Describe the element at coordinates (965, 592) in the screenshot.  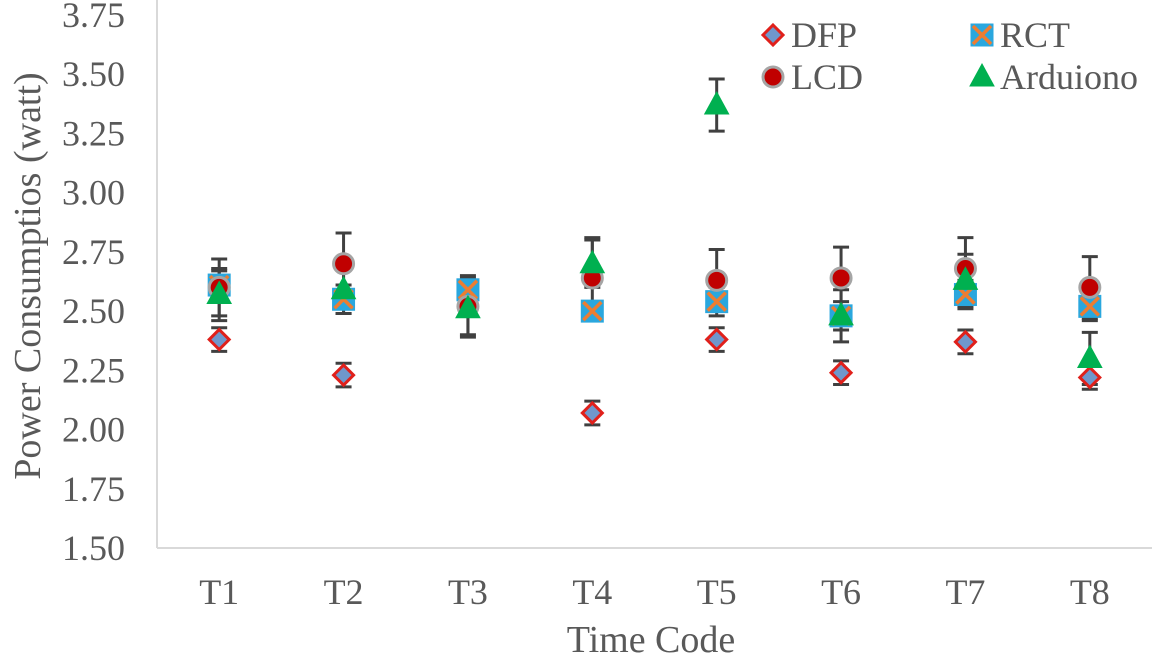
I see `x-tick-label: T7` at that location.